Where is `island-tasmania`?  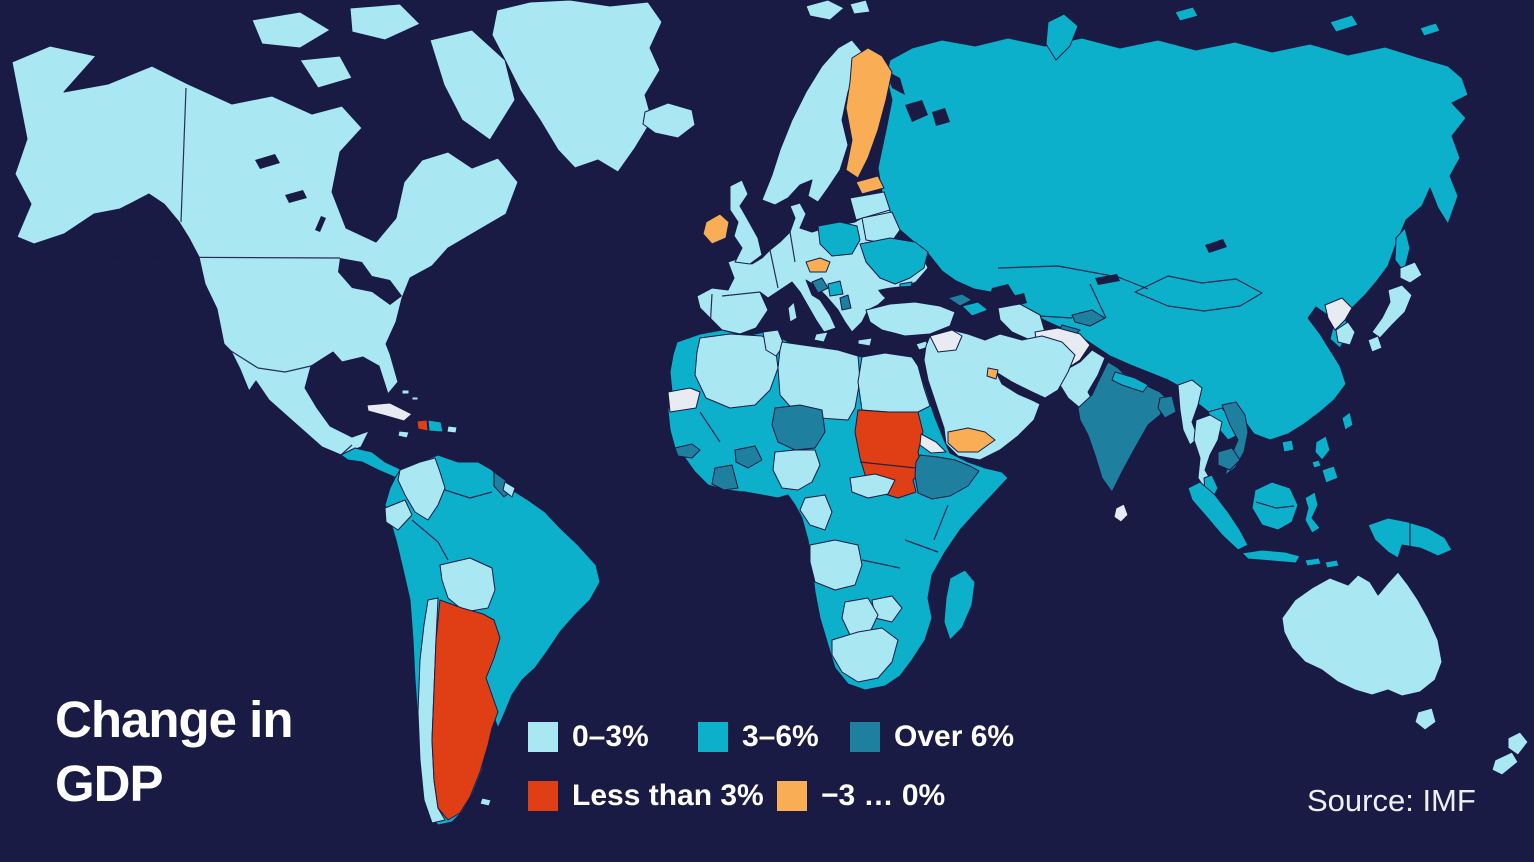 island-tasmania is located at coordinates (1425, 719).